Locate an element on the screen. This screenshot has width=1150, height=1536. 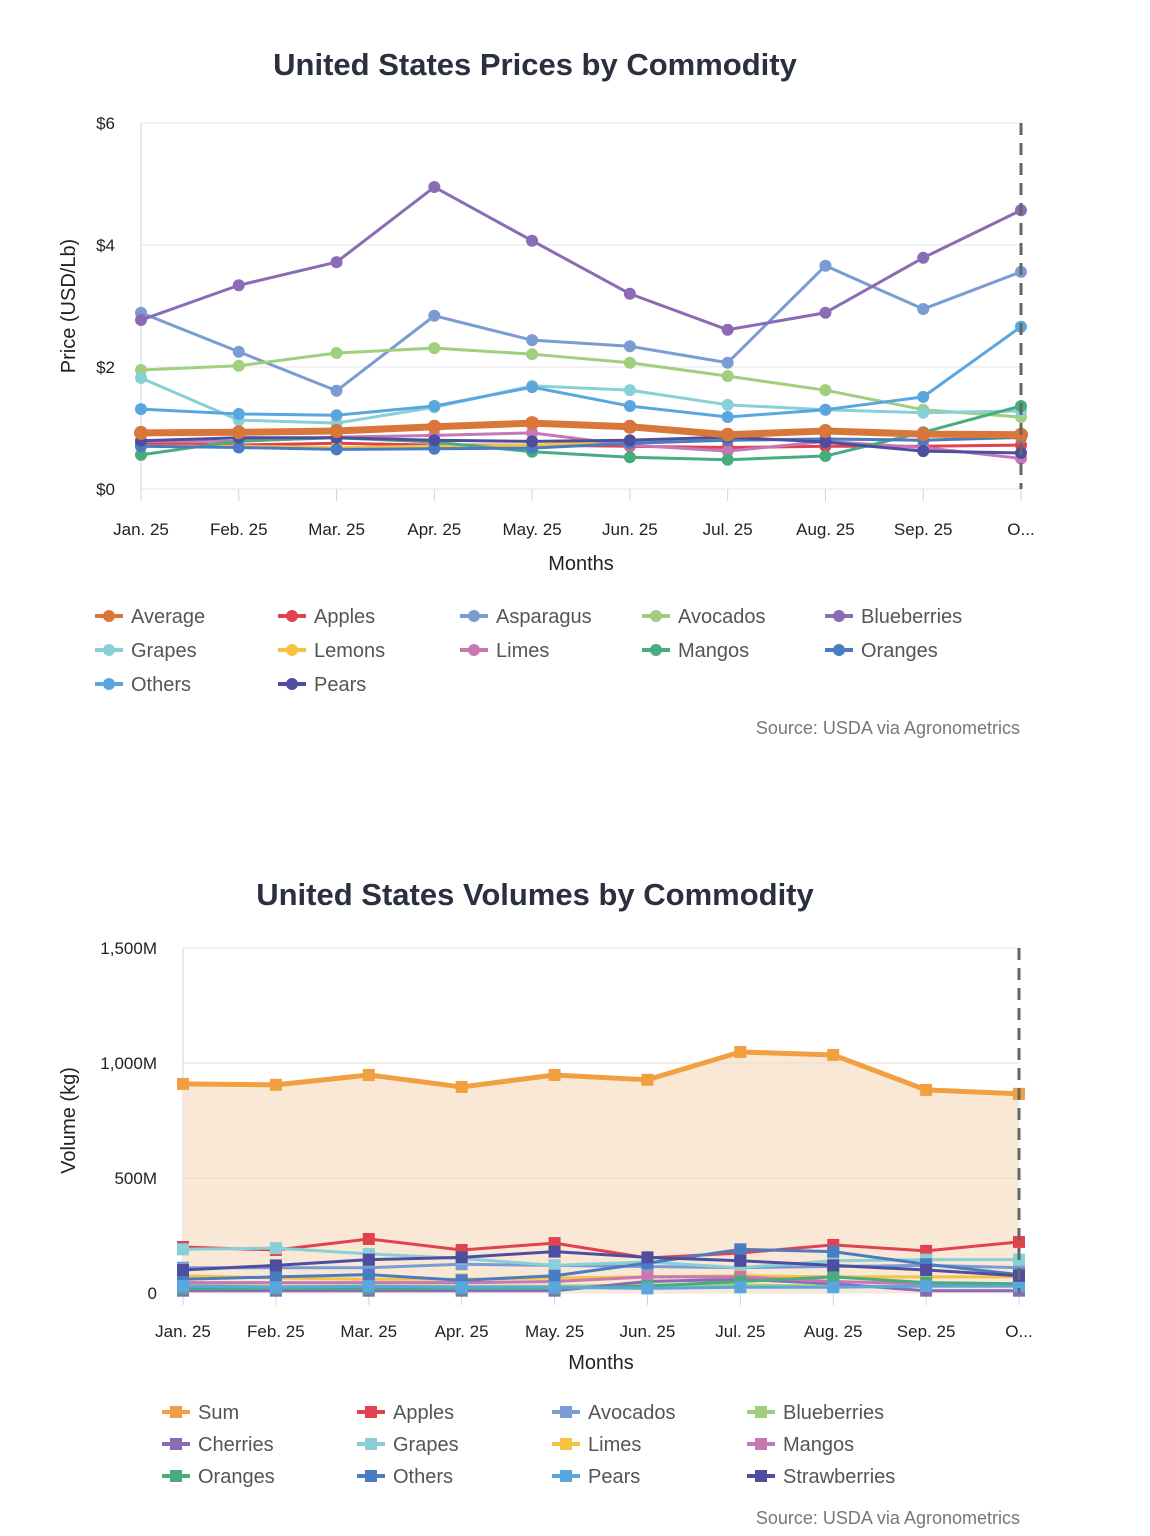
legend-marker-cherries is located at coordinates (176, 1444).